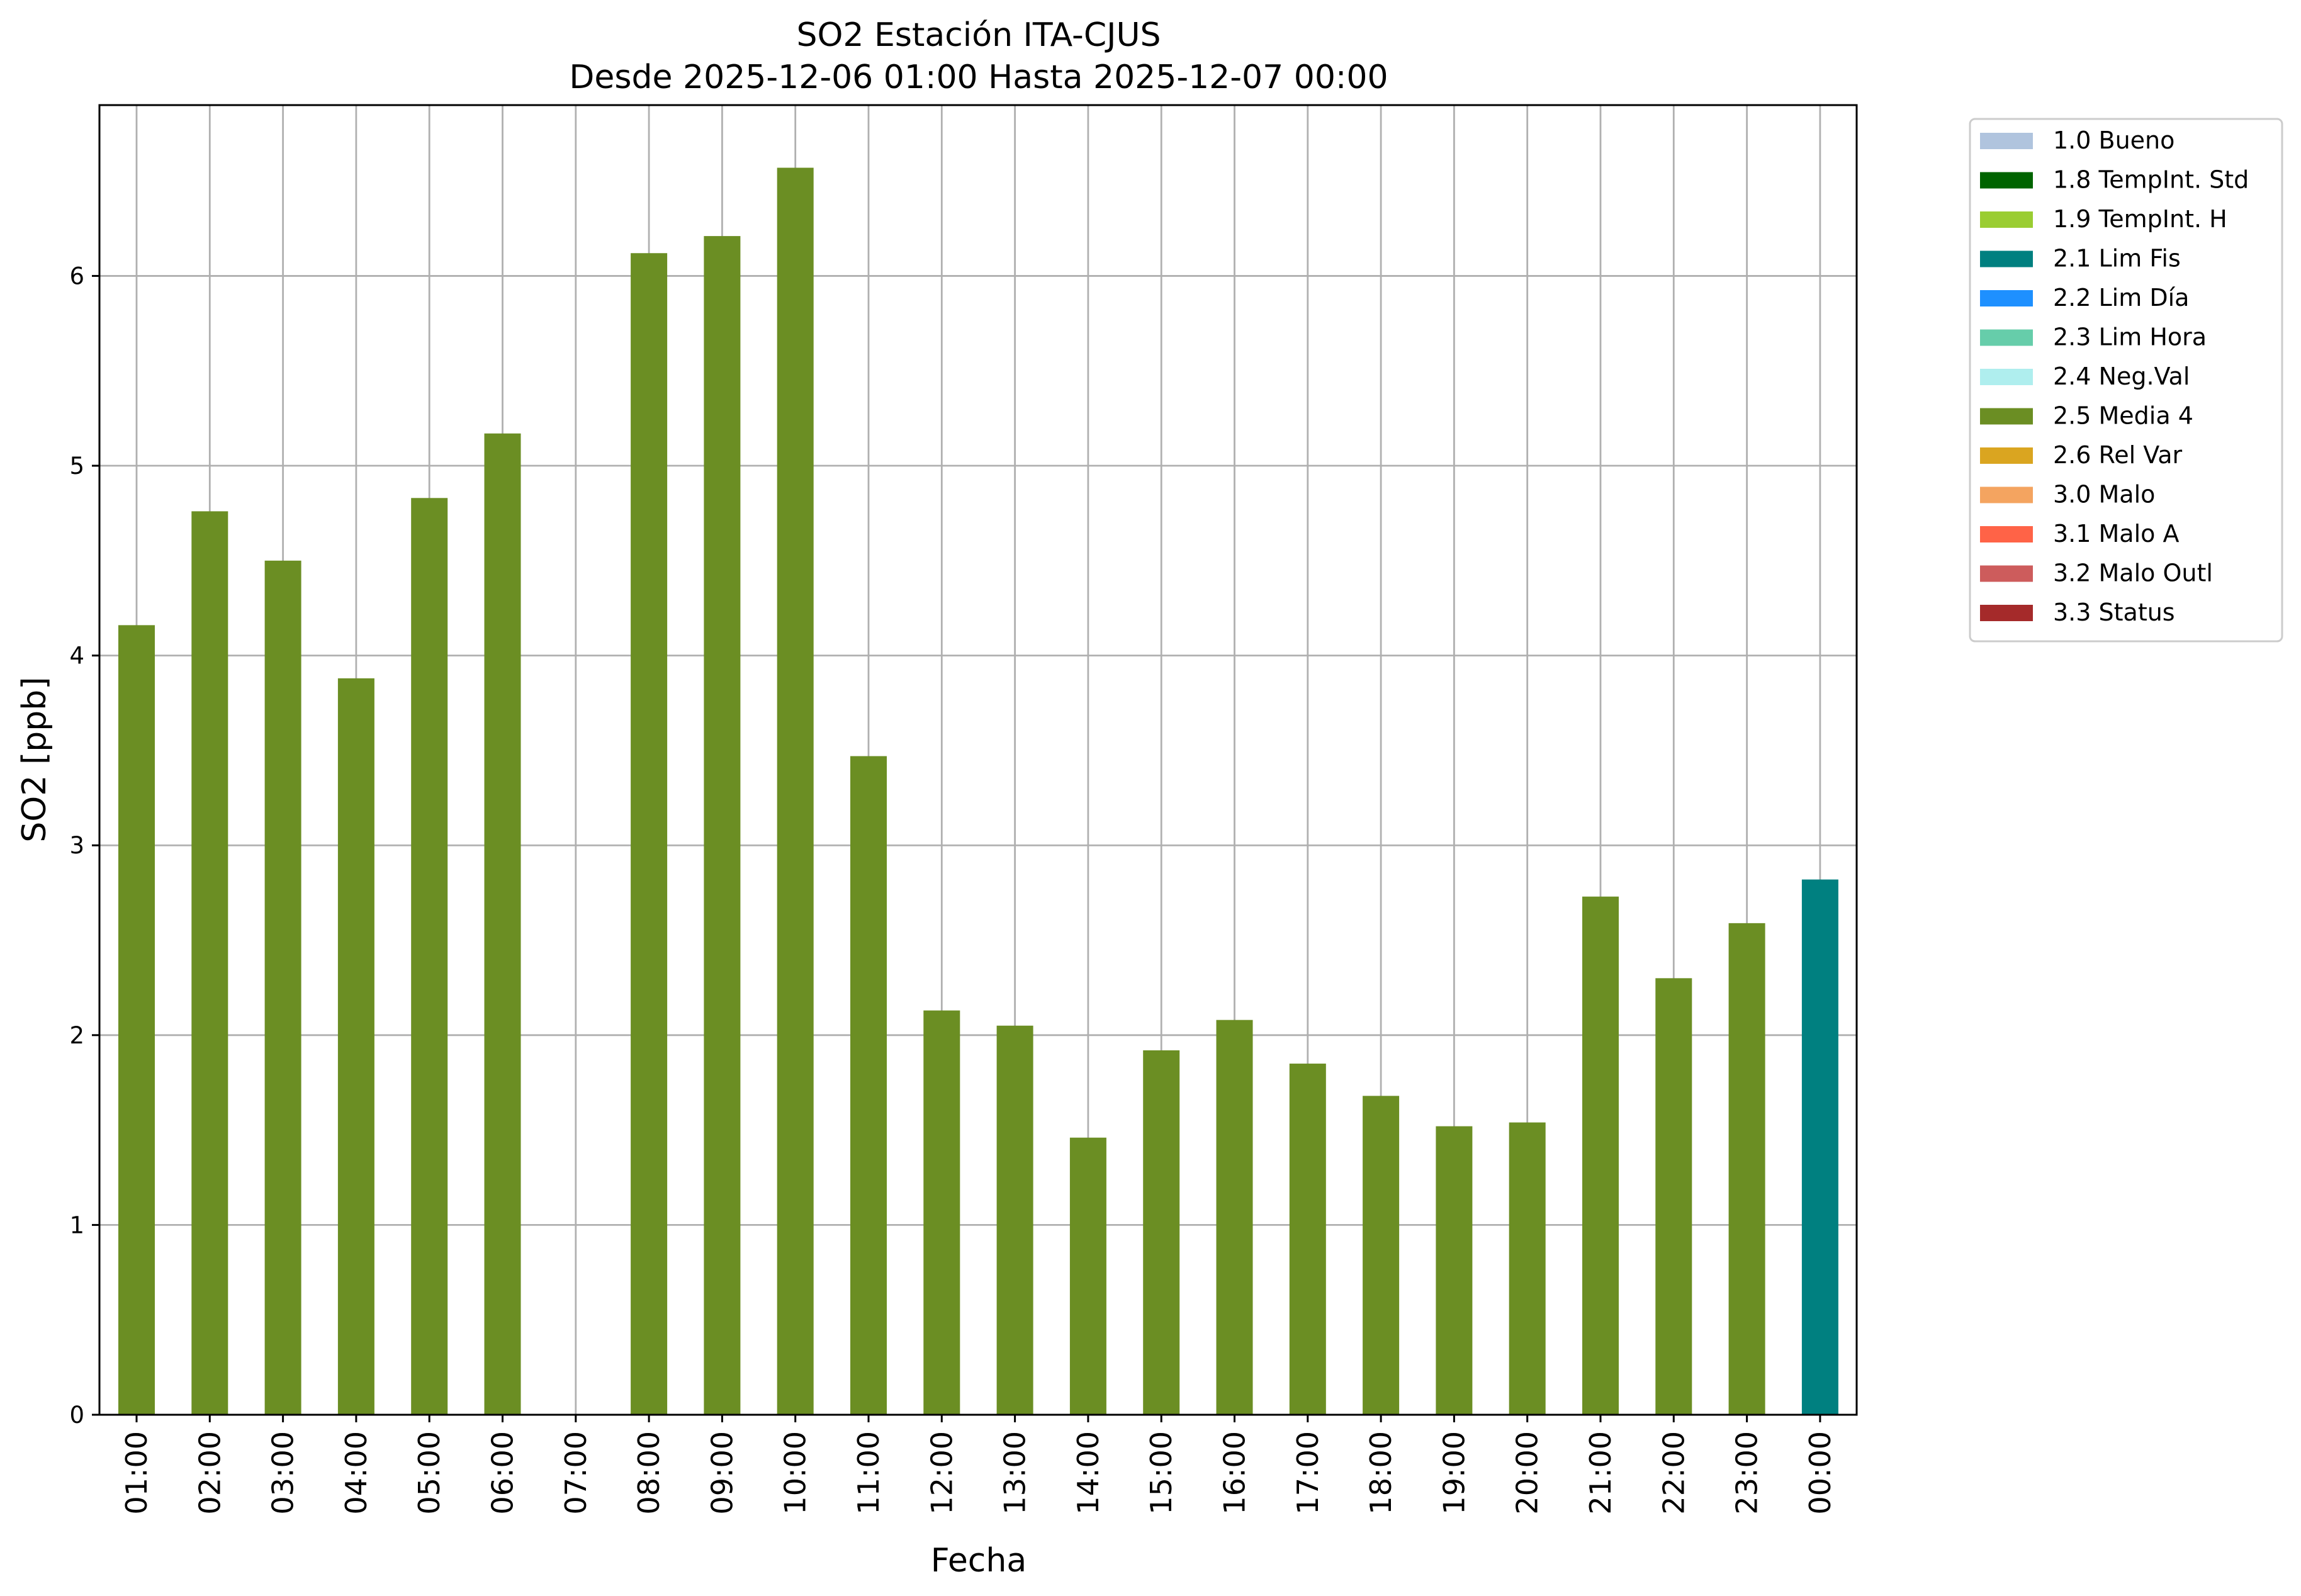 The width and height of the screenshot is (2301, 1596). I want to click on legend-label: 1.0 Bueno, so click(2114, 140).